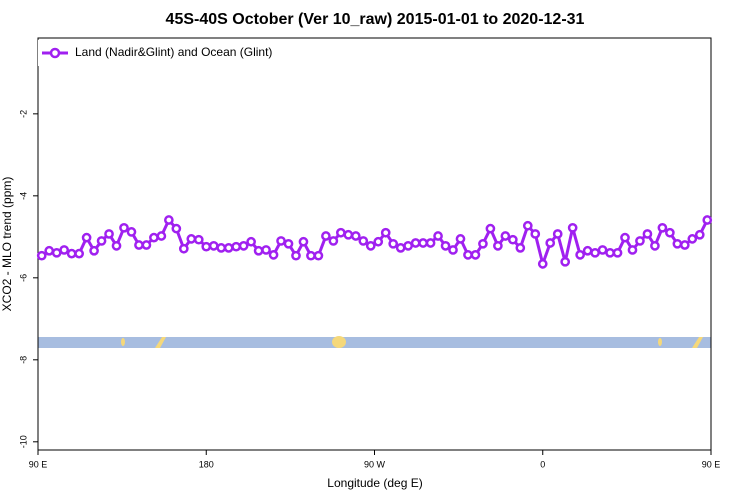 The height and width of the screenshot is (500, 750). I want to click on legend, so click(163, 53).